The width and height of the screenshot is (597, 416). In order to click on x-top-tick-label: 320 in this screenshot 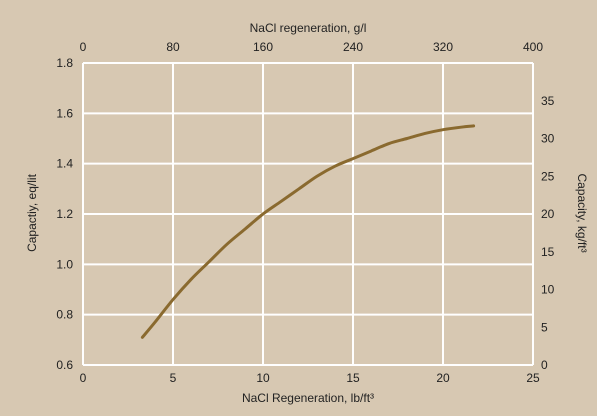, I will do `click(443, 47)`.